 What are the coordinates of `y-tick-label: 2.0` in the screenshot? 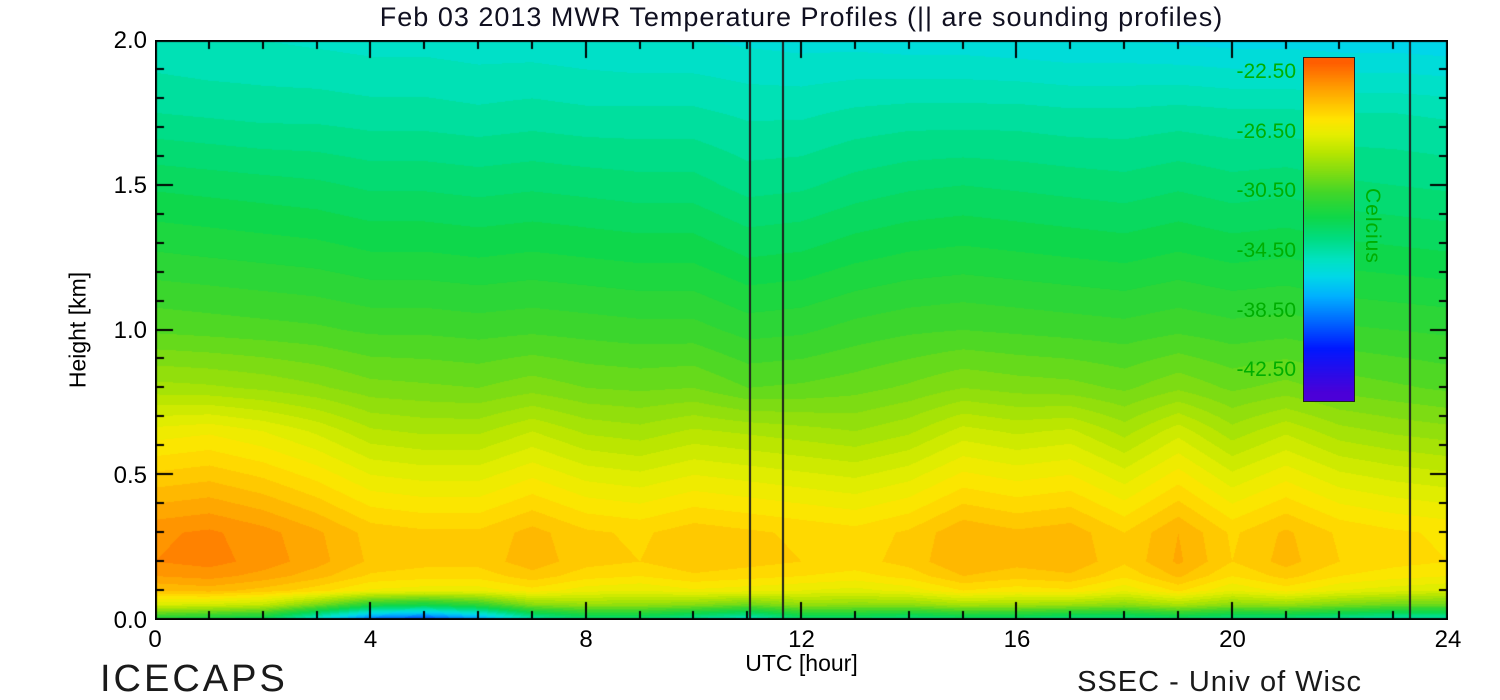 It's located at (130, 40).